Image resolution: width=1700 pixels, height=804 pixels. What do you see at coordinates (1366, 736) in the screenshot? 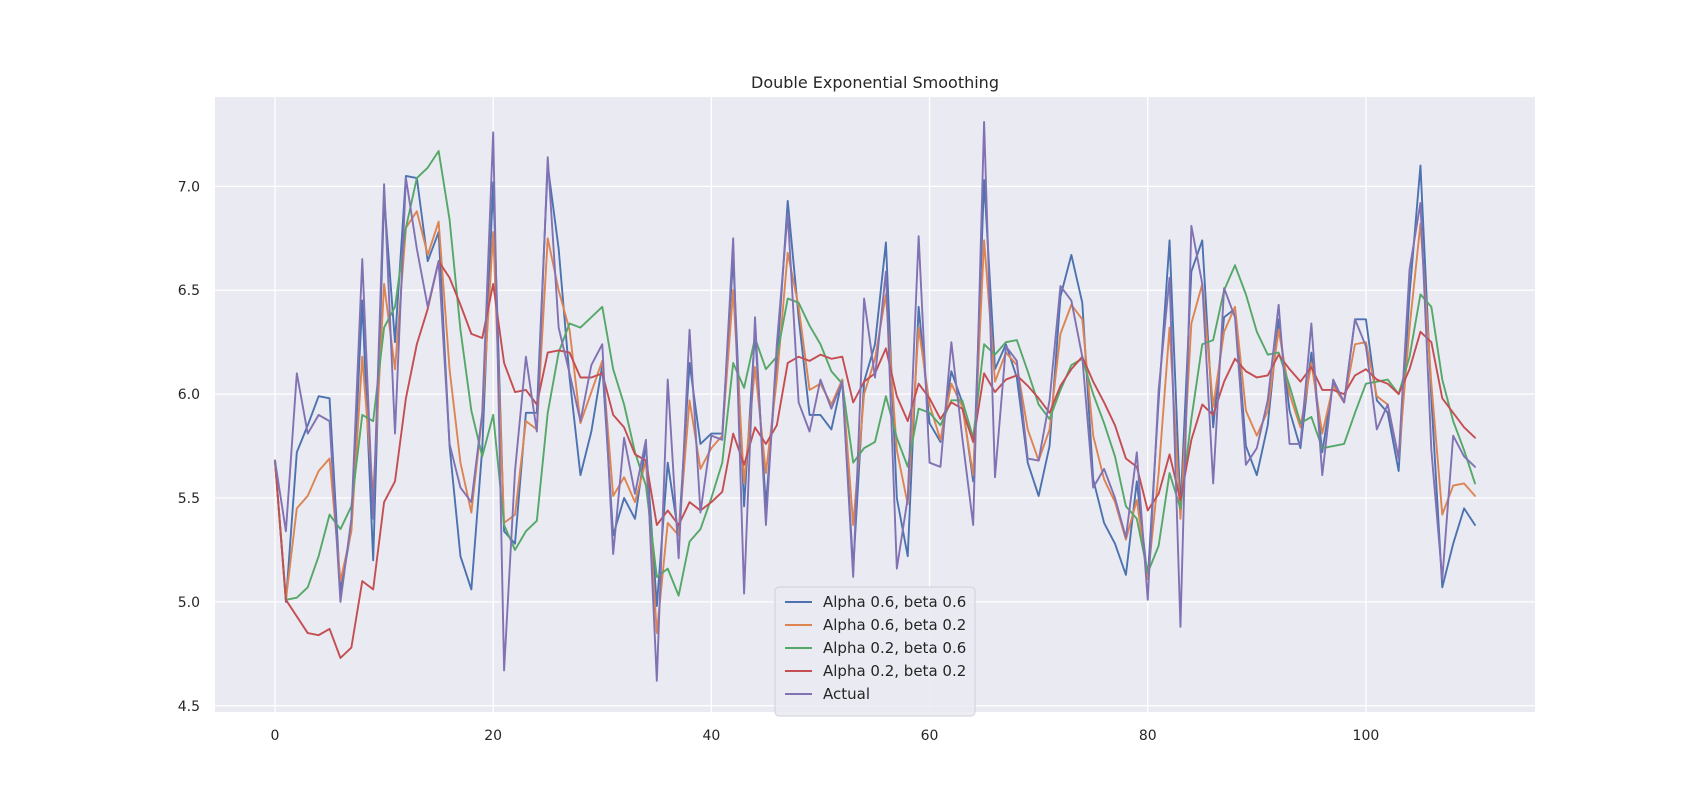
I see `x-tick-label: 100` at bounding box center [1366, 736].